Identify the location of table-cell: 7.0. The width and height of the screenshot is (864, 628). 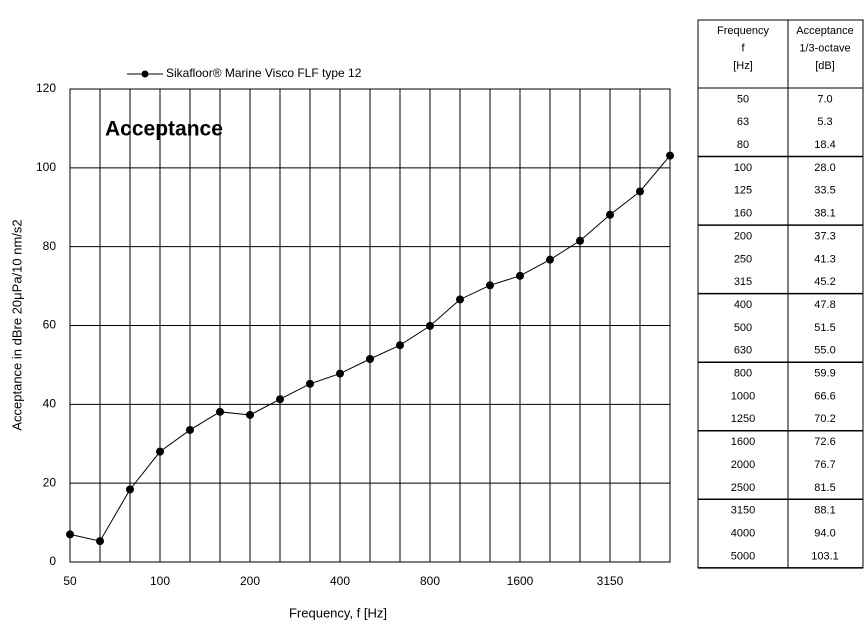
(824, 99).